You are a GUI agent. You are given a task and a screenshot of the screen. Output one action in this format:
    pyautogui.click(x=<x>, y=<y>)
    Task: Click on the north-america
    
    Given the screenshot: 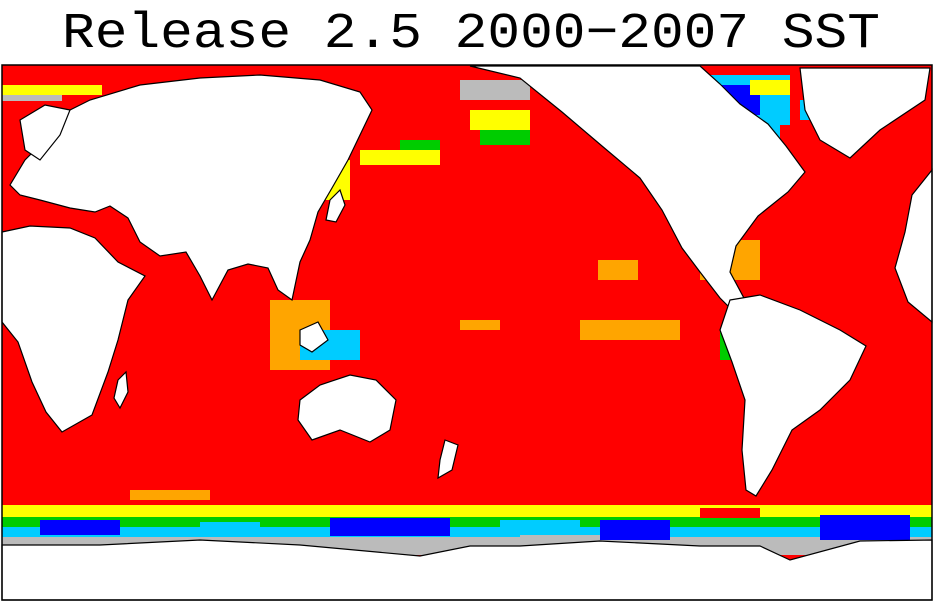 What is the action you would take?
    pyautogui.click(x=637, y=188)
    